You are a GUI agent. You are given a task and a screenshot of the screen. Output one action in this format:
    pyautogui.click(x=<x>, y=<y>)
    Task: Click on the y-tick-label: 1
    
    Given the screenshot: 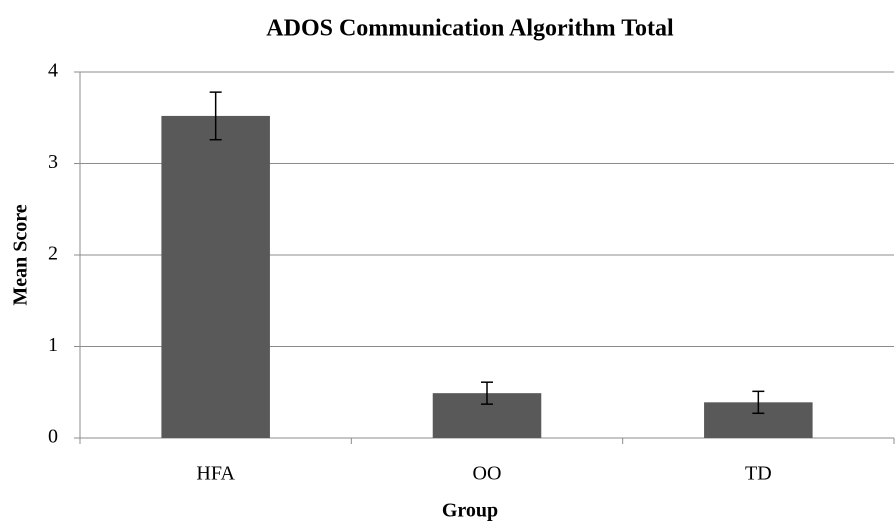 What is the action you would take?
    pyautogui.click(x=53, y=345)
    